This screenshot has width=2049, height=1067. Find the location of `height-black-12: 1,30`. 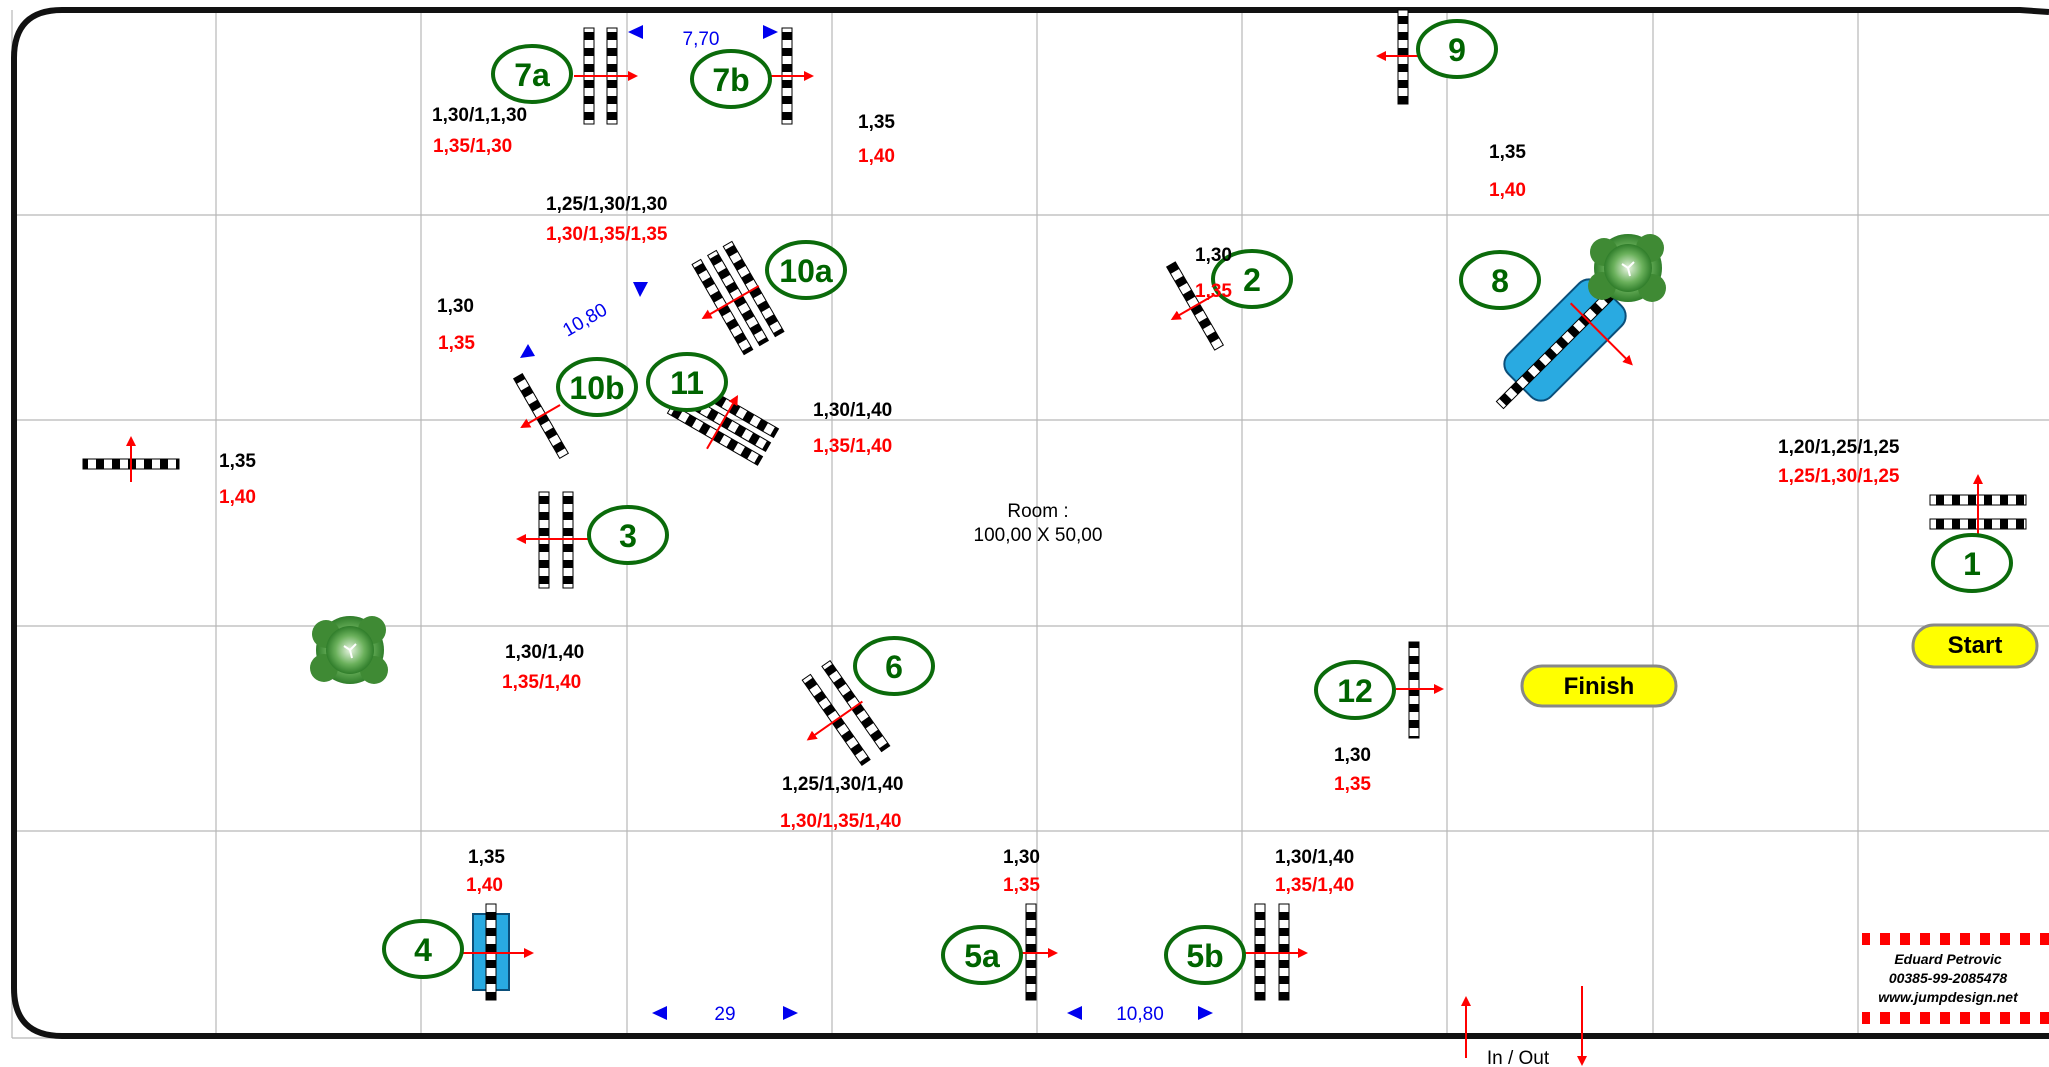

height-black-12: 1,30 is located at coordinates (1352, 755).